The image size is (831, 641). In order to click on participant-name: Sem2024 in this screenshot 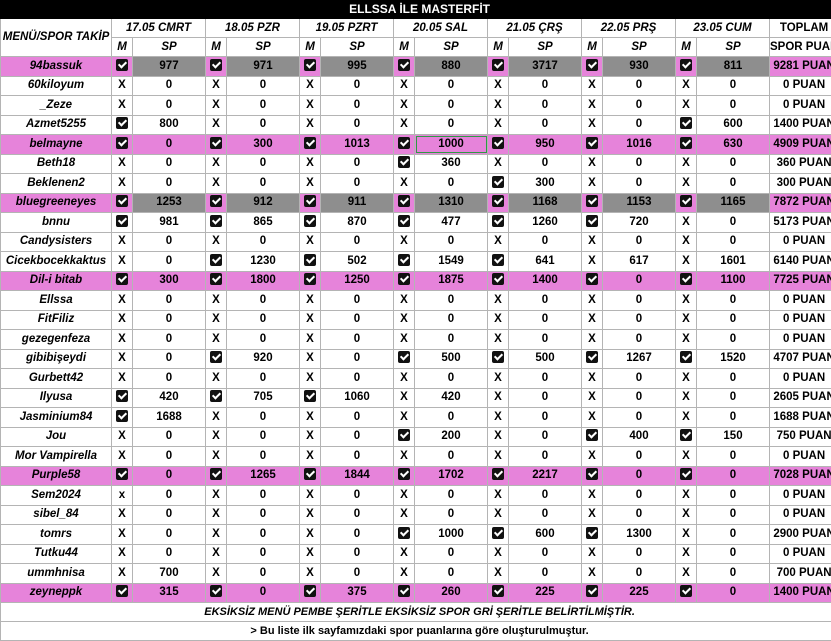, I will do `click(56, 496)`.